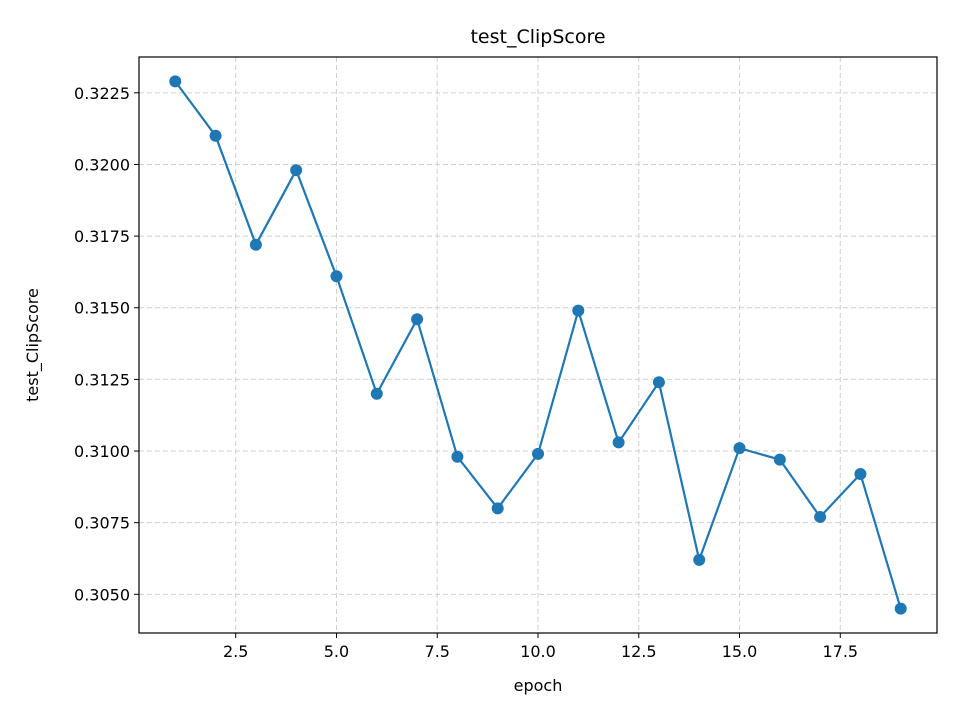  Describe the element at coordinates (538, 685) in the screenshot. I see `x-axis-label: epoch` at that location.